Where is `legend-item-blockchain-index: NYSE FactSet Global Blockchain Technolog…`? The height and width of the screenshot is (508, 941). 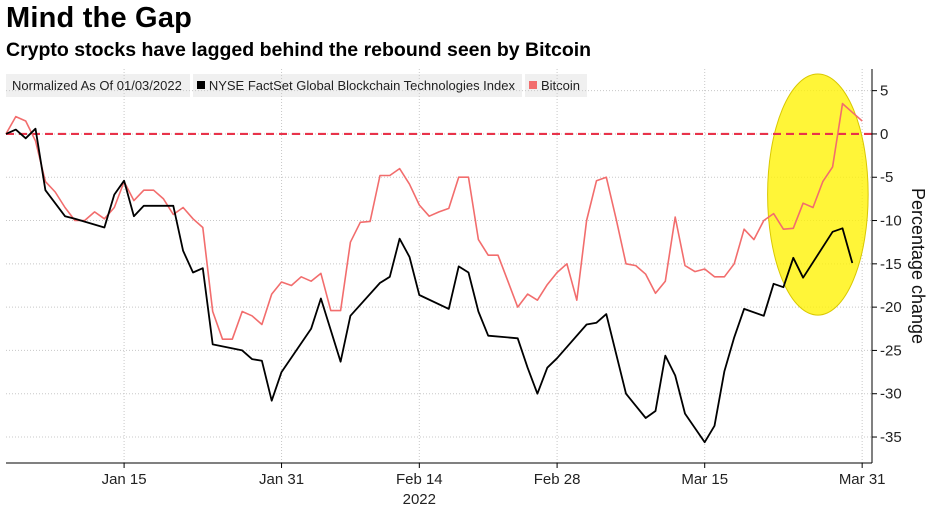 legend-item-blockchain-index: NYSE FactSet Global Blockchain Technolog… is located at coordinates (357, 85).